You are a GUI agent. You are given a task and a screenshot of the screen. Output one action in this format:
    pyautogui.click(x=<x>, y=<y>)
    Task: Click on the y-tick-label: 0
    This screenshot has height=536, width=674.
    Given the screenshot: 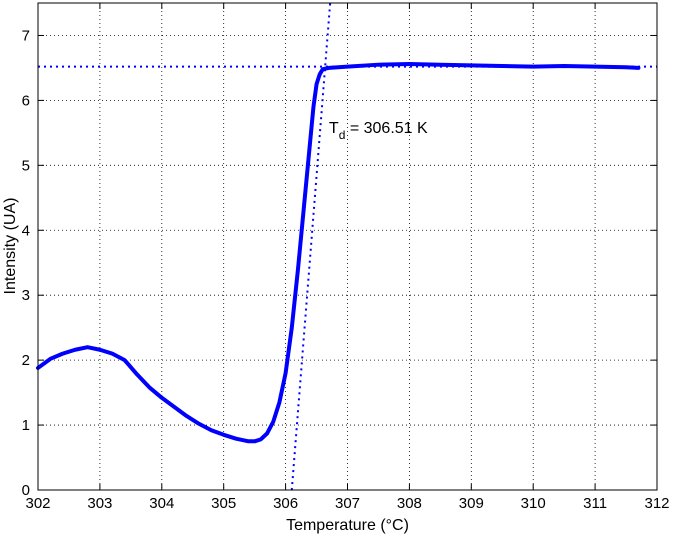 What is the action you would take?
    pyautogui.click(x=26, y=490)
    